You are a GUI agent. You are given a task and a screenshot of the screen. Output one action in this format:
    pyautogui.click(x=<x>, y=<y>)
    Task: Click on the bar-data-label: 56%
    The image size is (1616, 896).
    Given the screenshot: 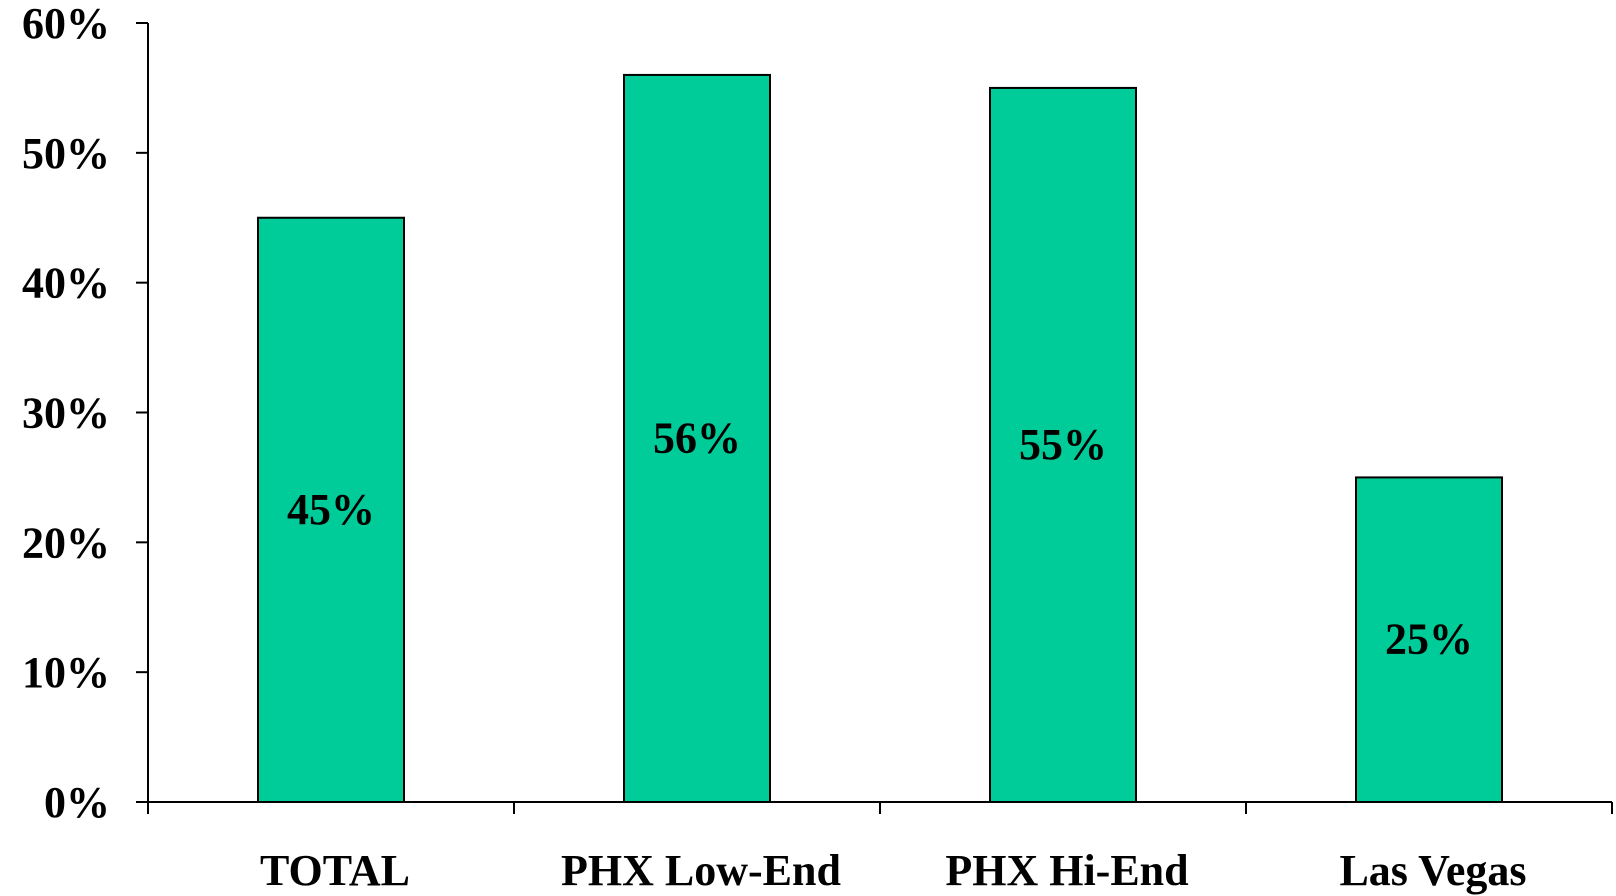 What is the action you would take?
    pyautogui.click(x=697, y=437)
    